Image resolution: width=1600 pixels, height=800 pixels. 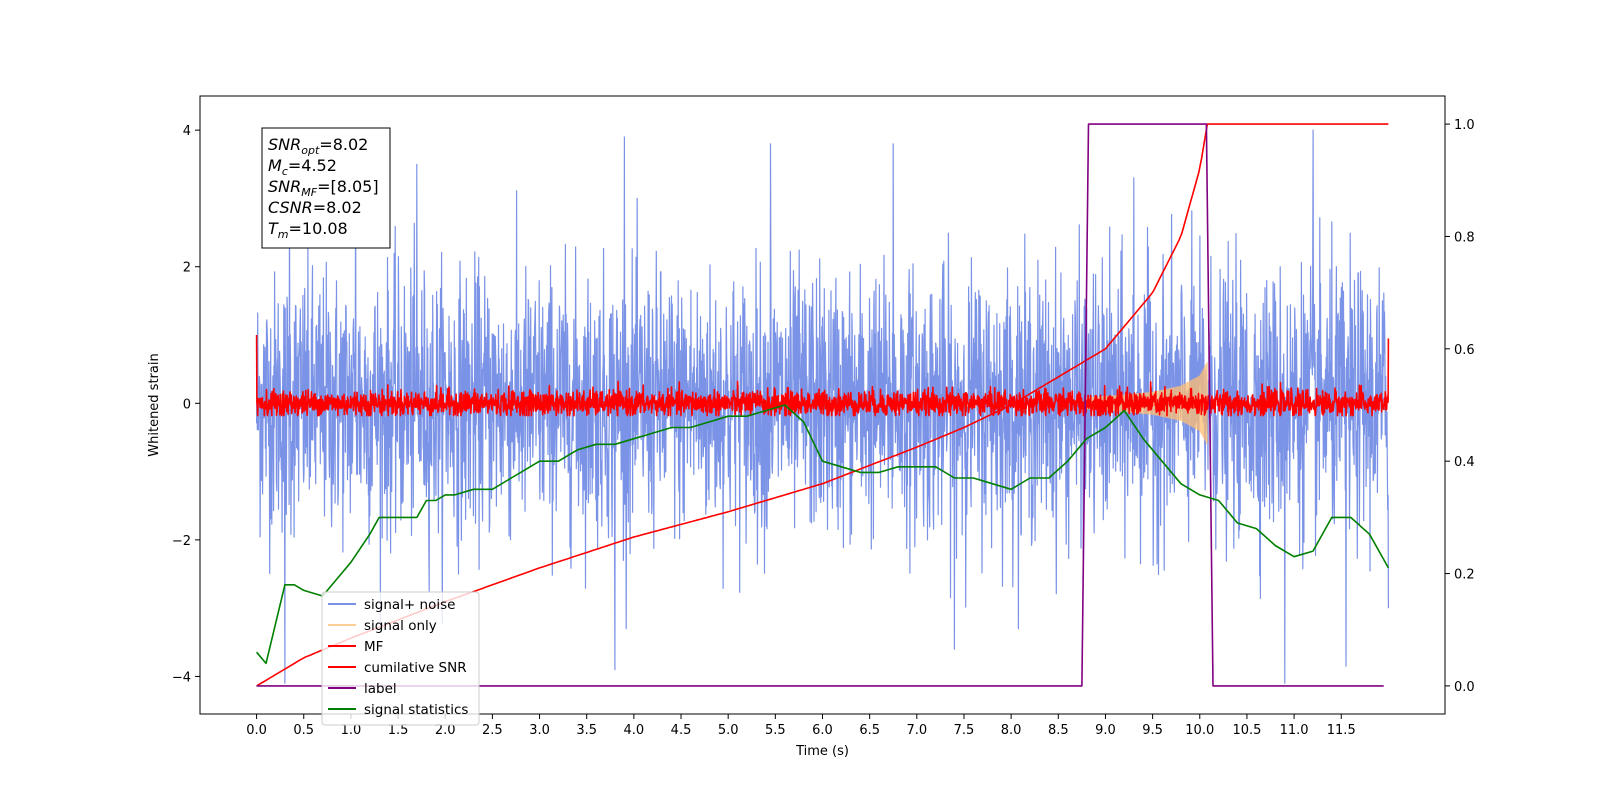 I want to click on y-axis-right: 0.0 0.2 0.4 0.6 0.8 1.0, so click(x=1460, y=406).